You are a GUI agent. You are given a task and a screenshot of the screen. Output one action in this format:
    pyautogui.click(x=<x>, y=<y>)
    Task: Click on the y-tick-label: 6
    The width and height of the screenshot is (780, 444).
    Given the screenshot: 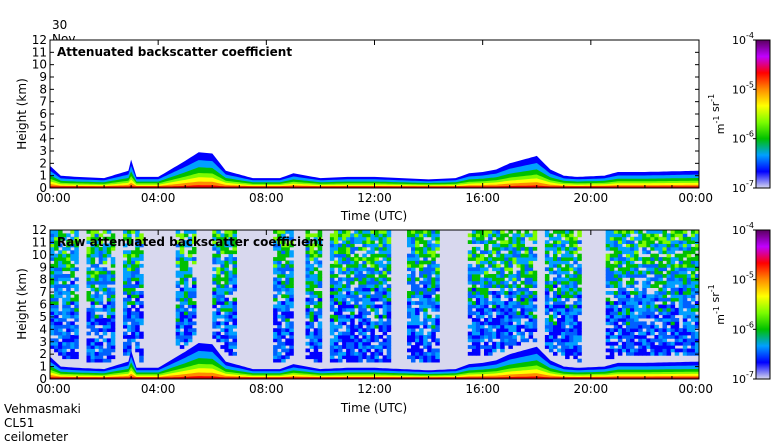 What is the action you would take?
    pyautogui.click(x=43, y=305)
    